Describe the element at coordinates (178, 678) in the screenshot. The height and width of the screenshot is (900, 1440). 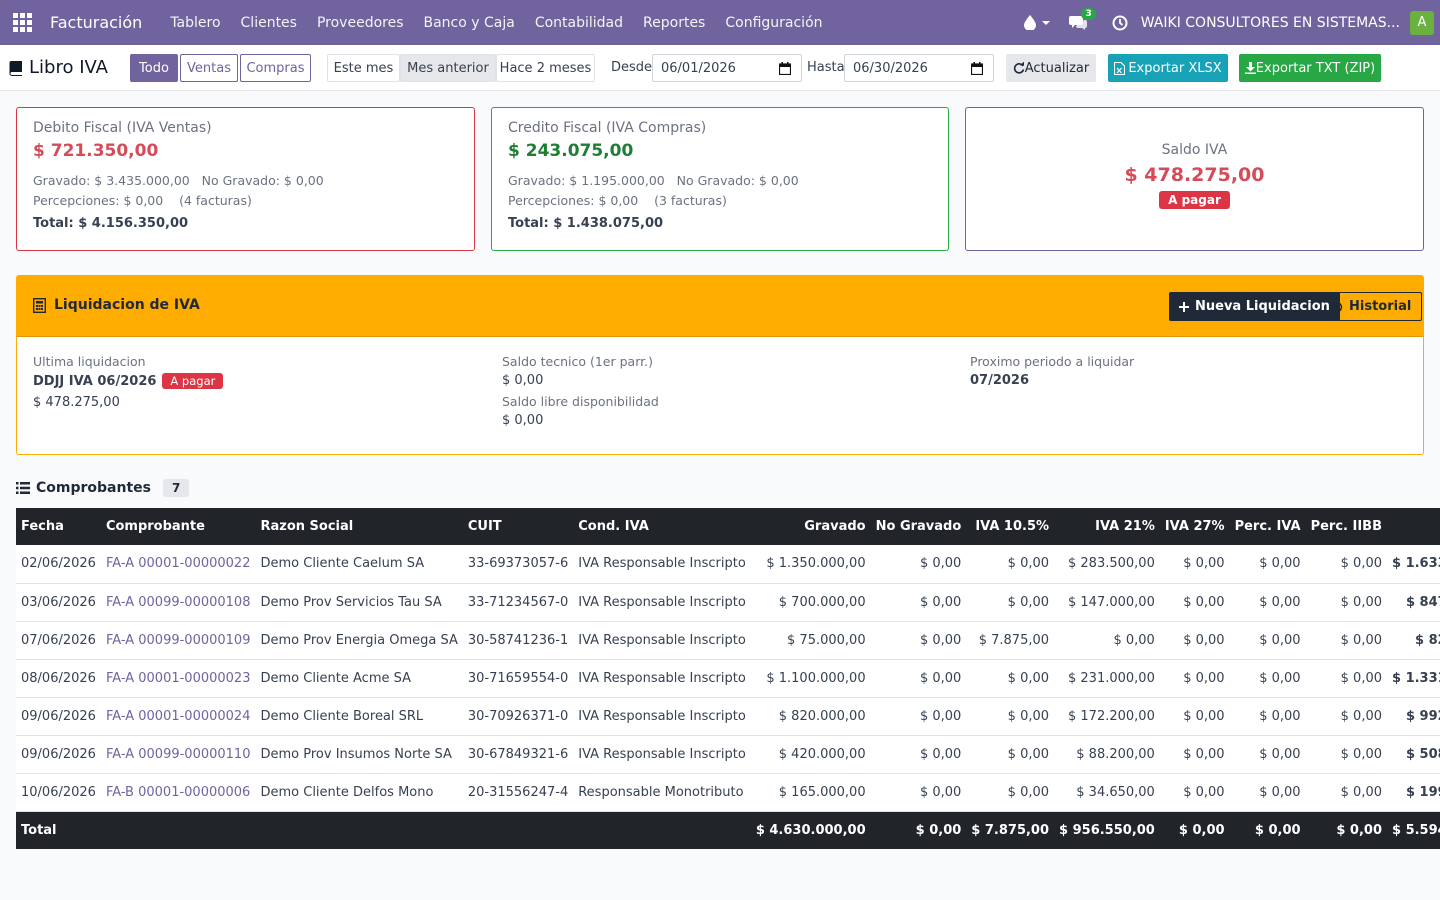
I see `cell-comprobante: FA-A 00001-00000023` at that location.